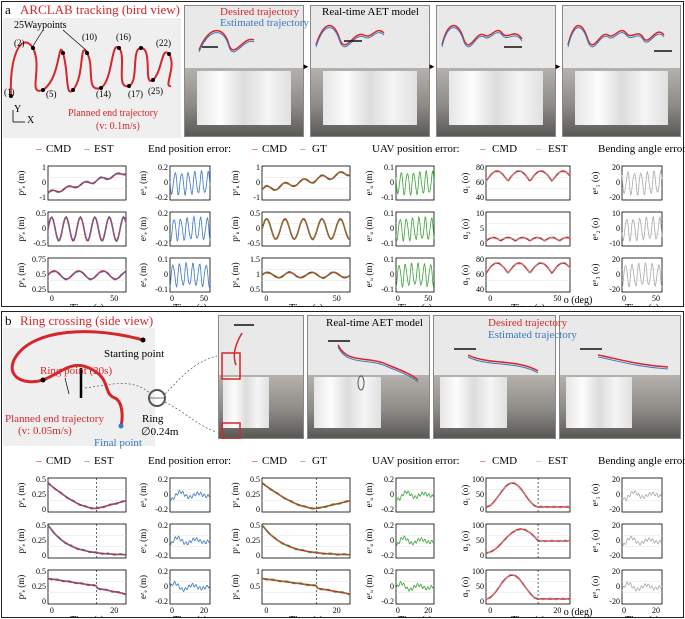  What do you see at coordinates (91, 76) in the screenshot?
I see `arclab-trajectory-svg` at bounding box center [91, 76].